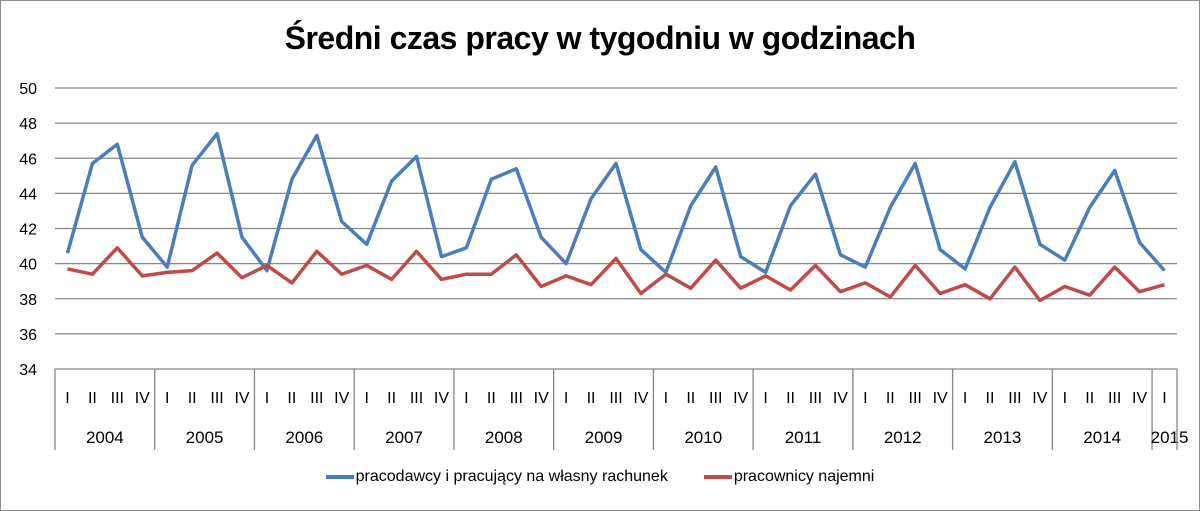 This screenshot has height=511, width=1200. I want to click on x-tick-year: 2011, so click(803, 437).